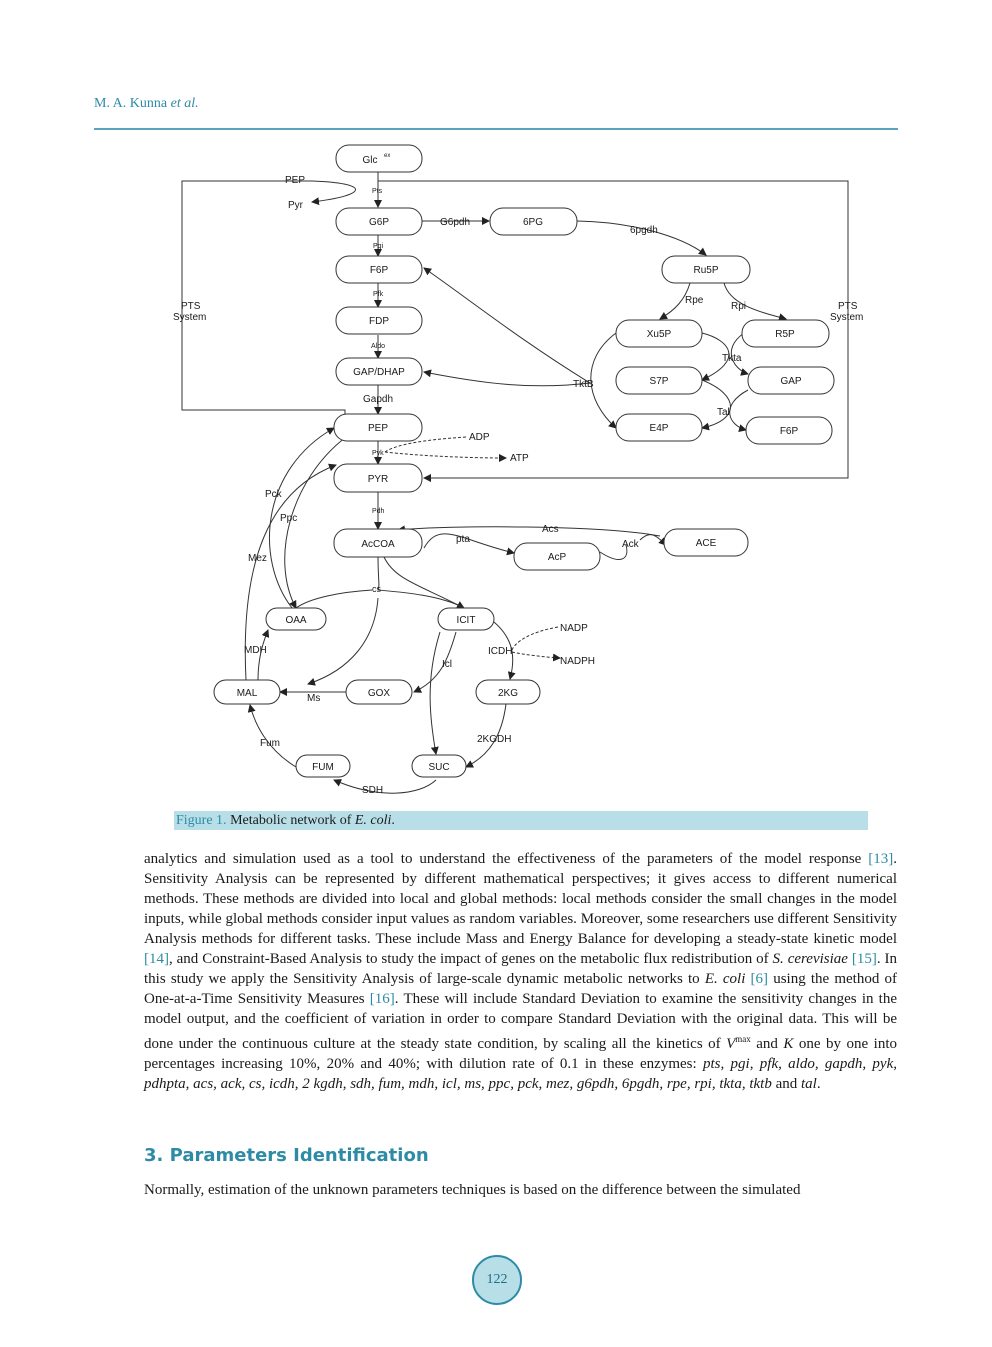 This screenshot has width=992, height=1347. Describe the element at coordinates (295, 180) in the screenshot. I see `label-pep-top: PEP` at that location.